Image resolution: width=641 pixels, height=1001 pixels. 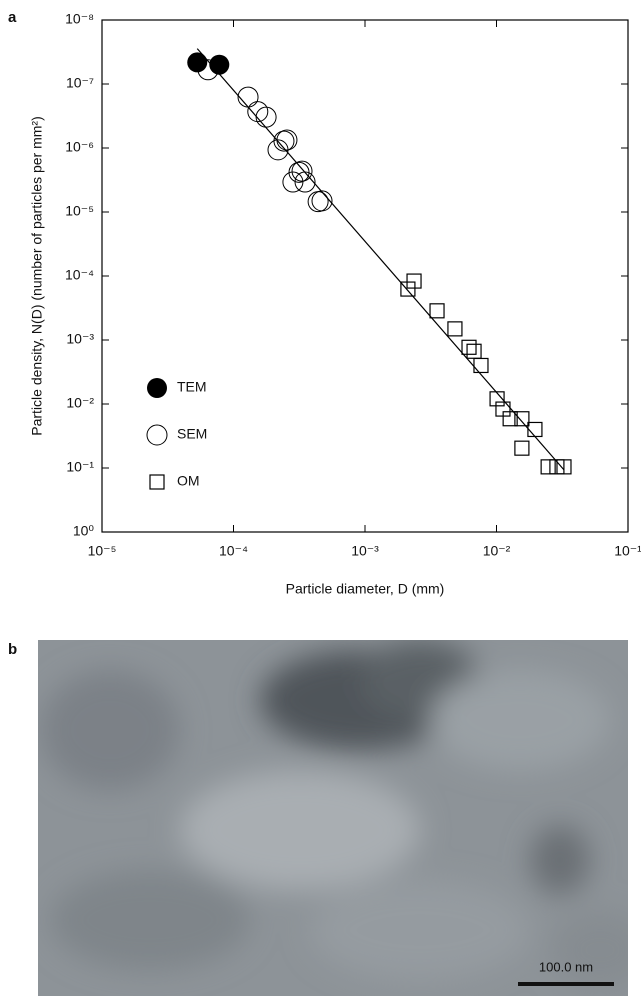 I want to click on panel-label: a, so click(x=12, y=17).